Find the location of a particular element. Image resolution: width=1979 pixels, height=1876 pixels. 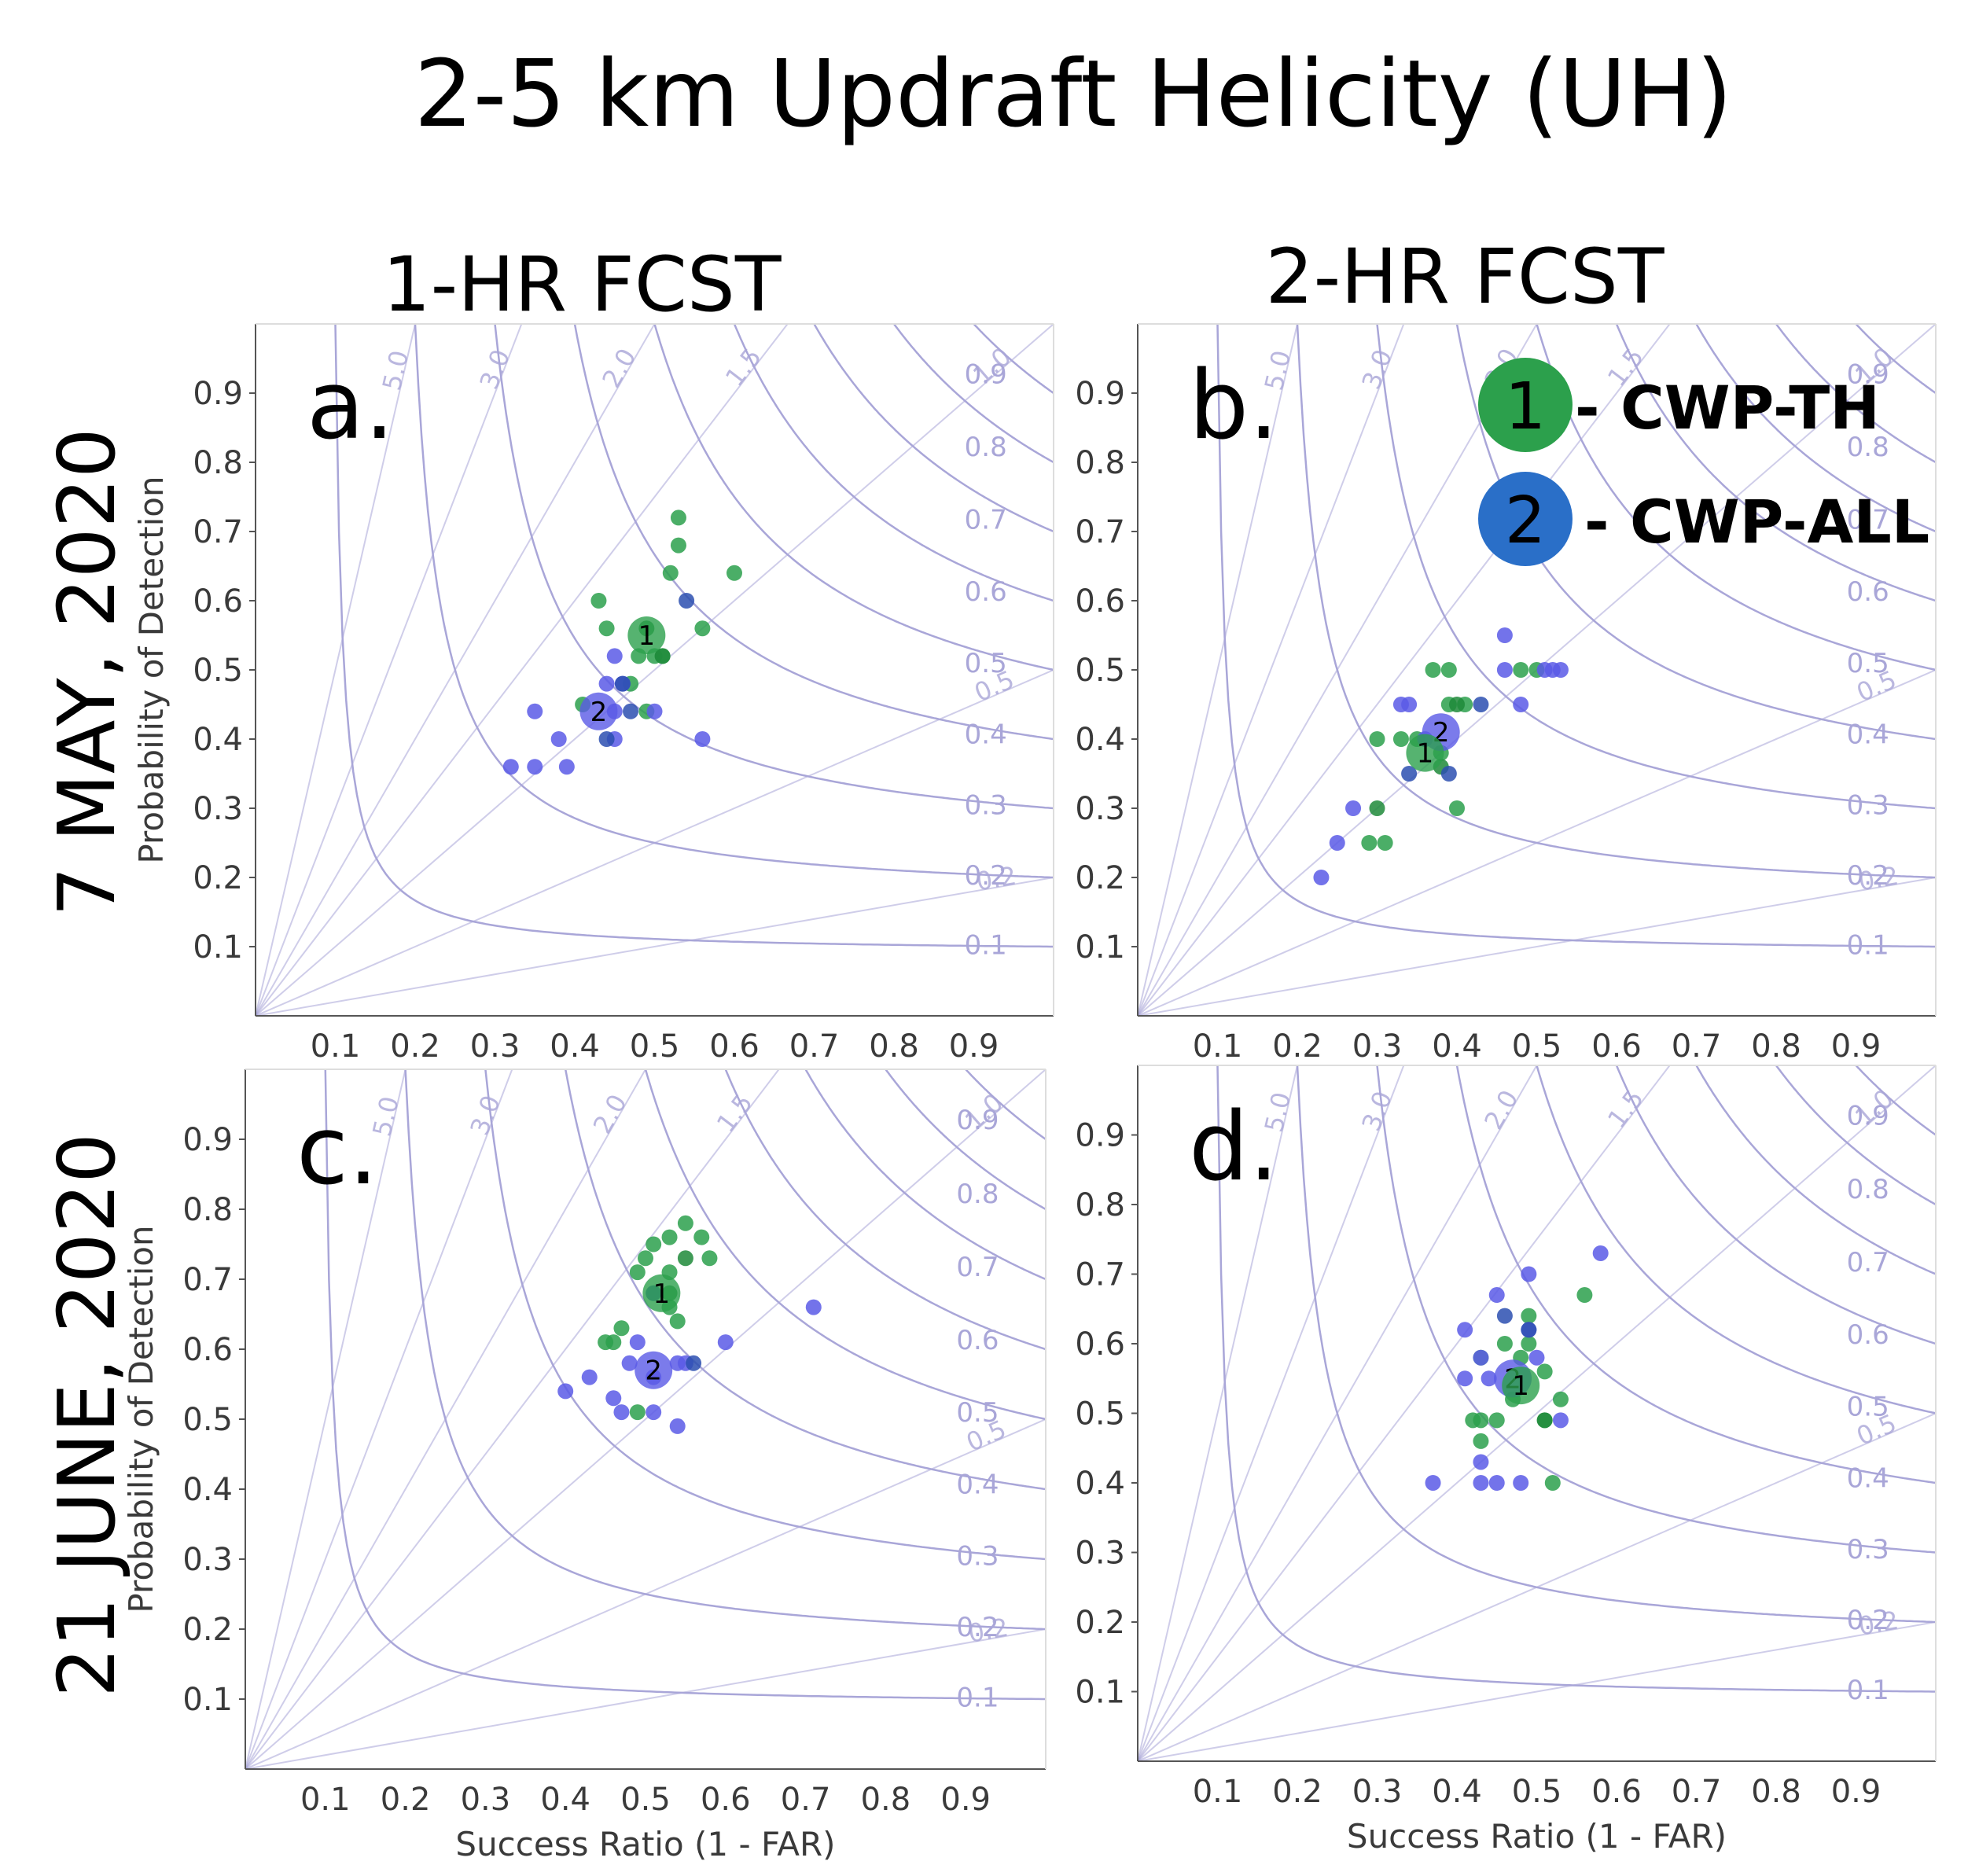

legend-label-cwp-th: - CWP-TH is located at coordinates (1728, 408).